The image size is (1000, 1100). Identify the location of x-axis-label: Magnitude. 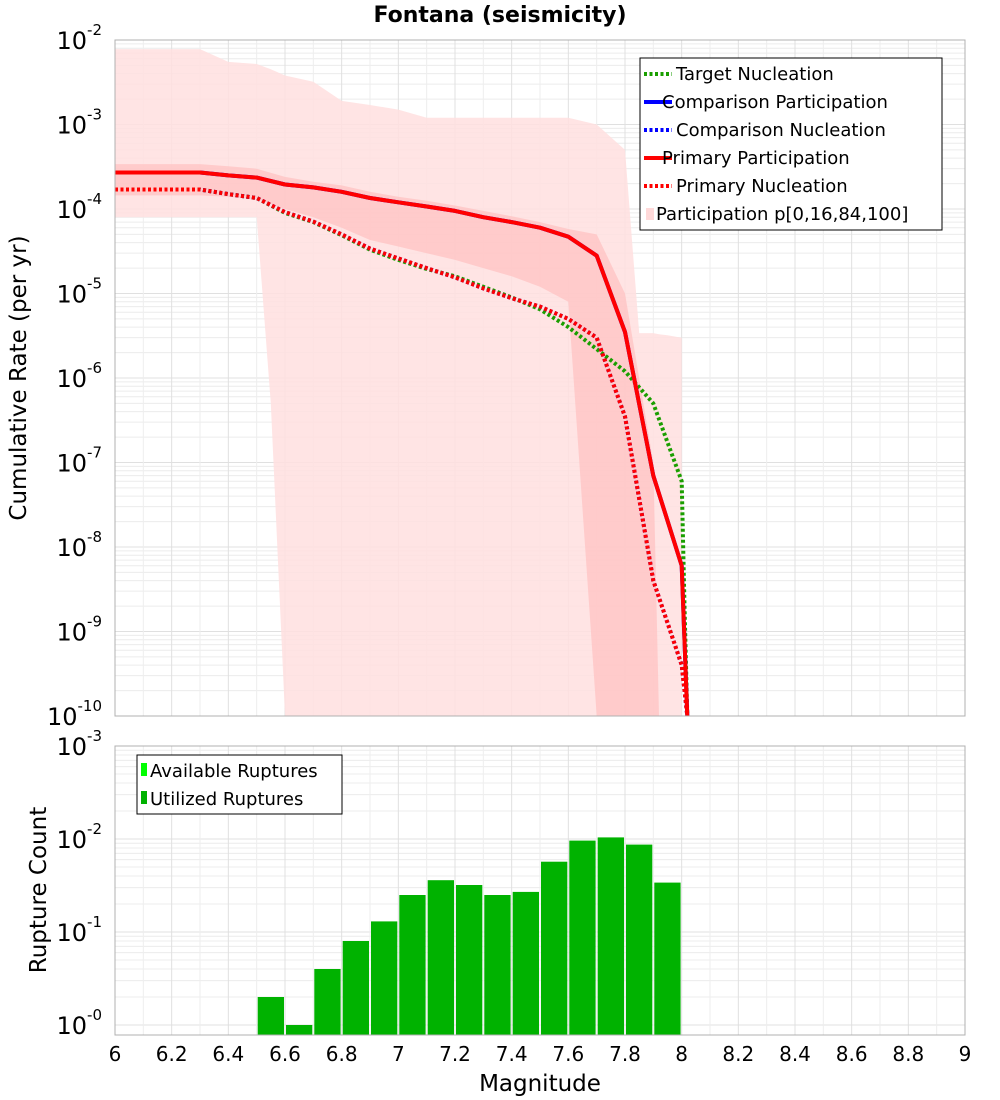
(540, 1084).